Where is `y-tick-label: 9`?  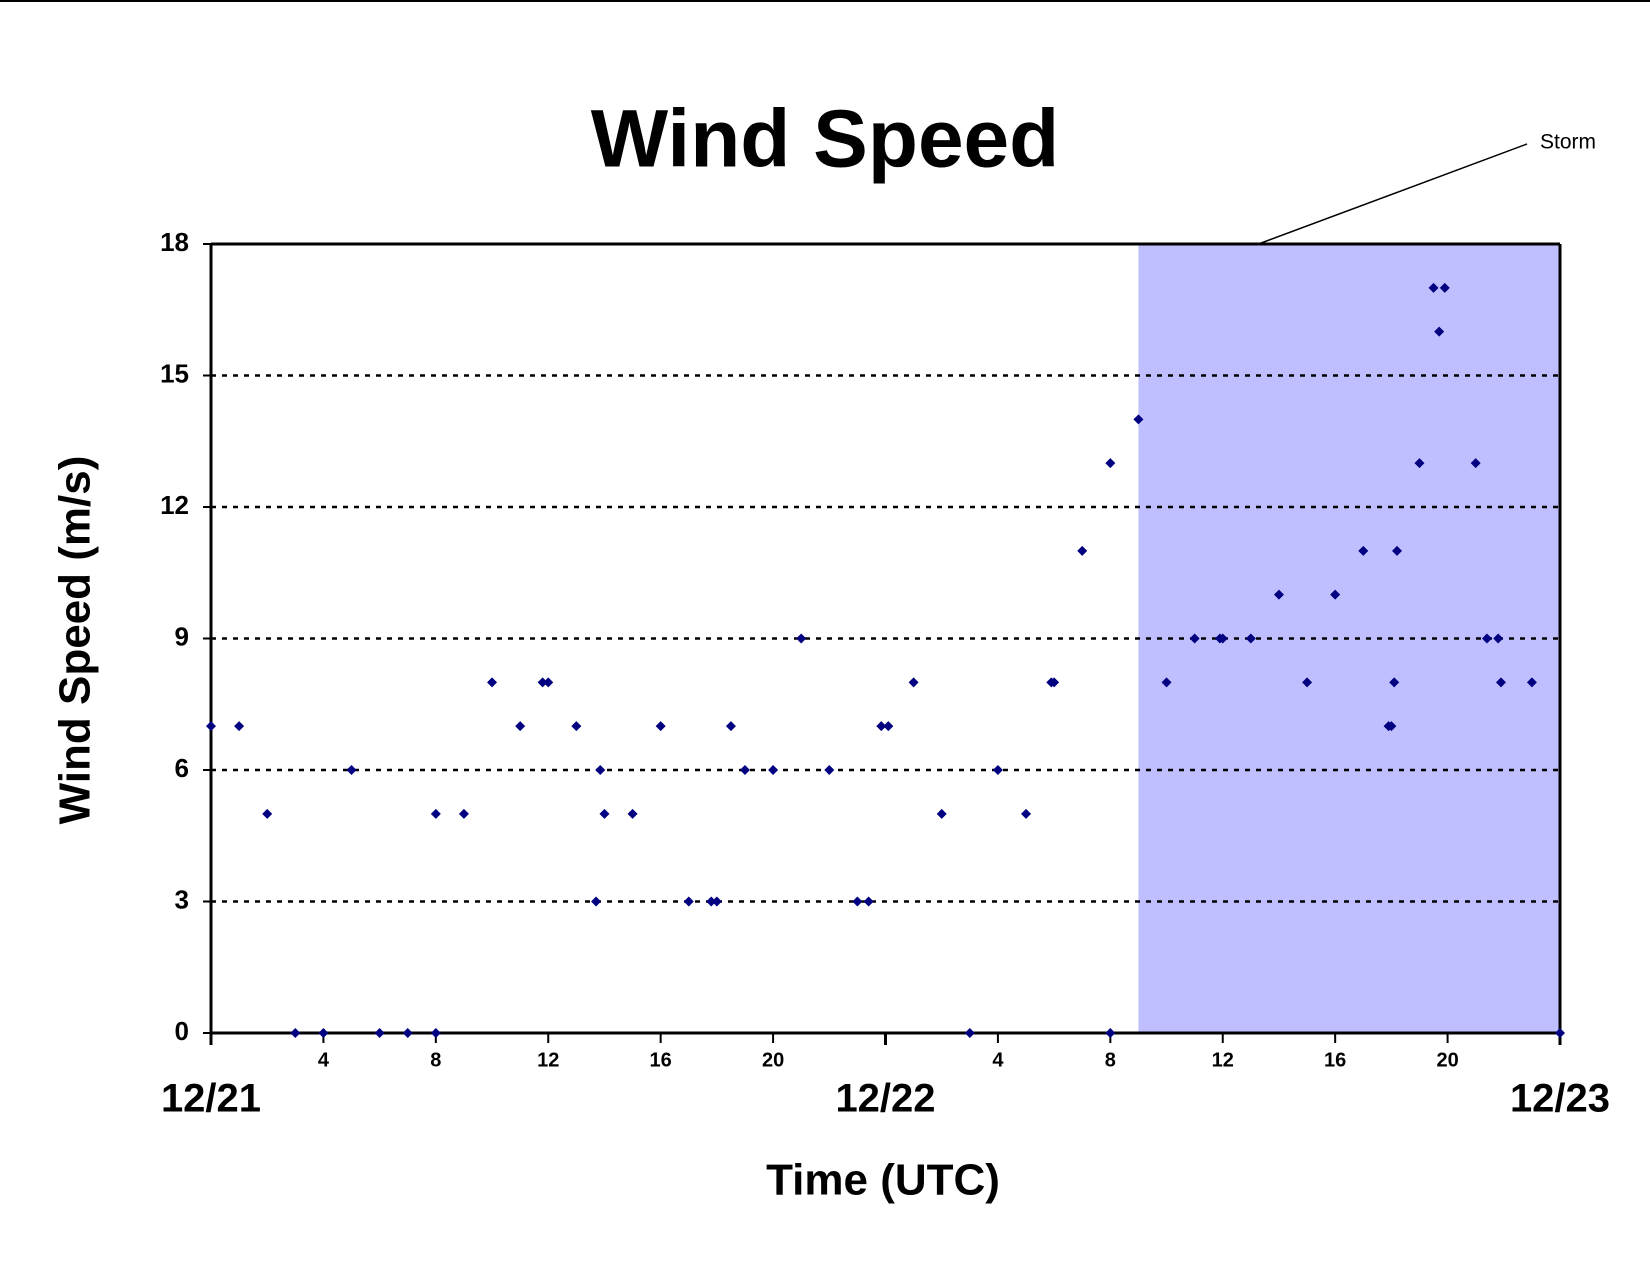 y-tick-label: 9 is located at coordinates (182, 636).